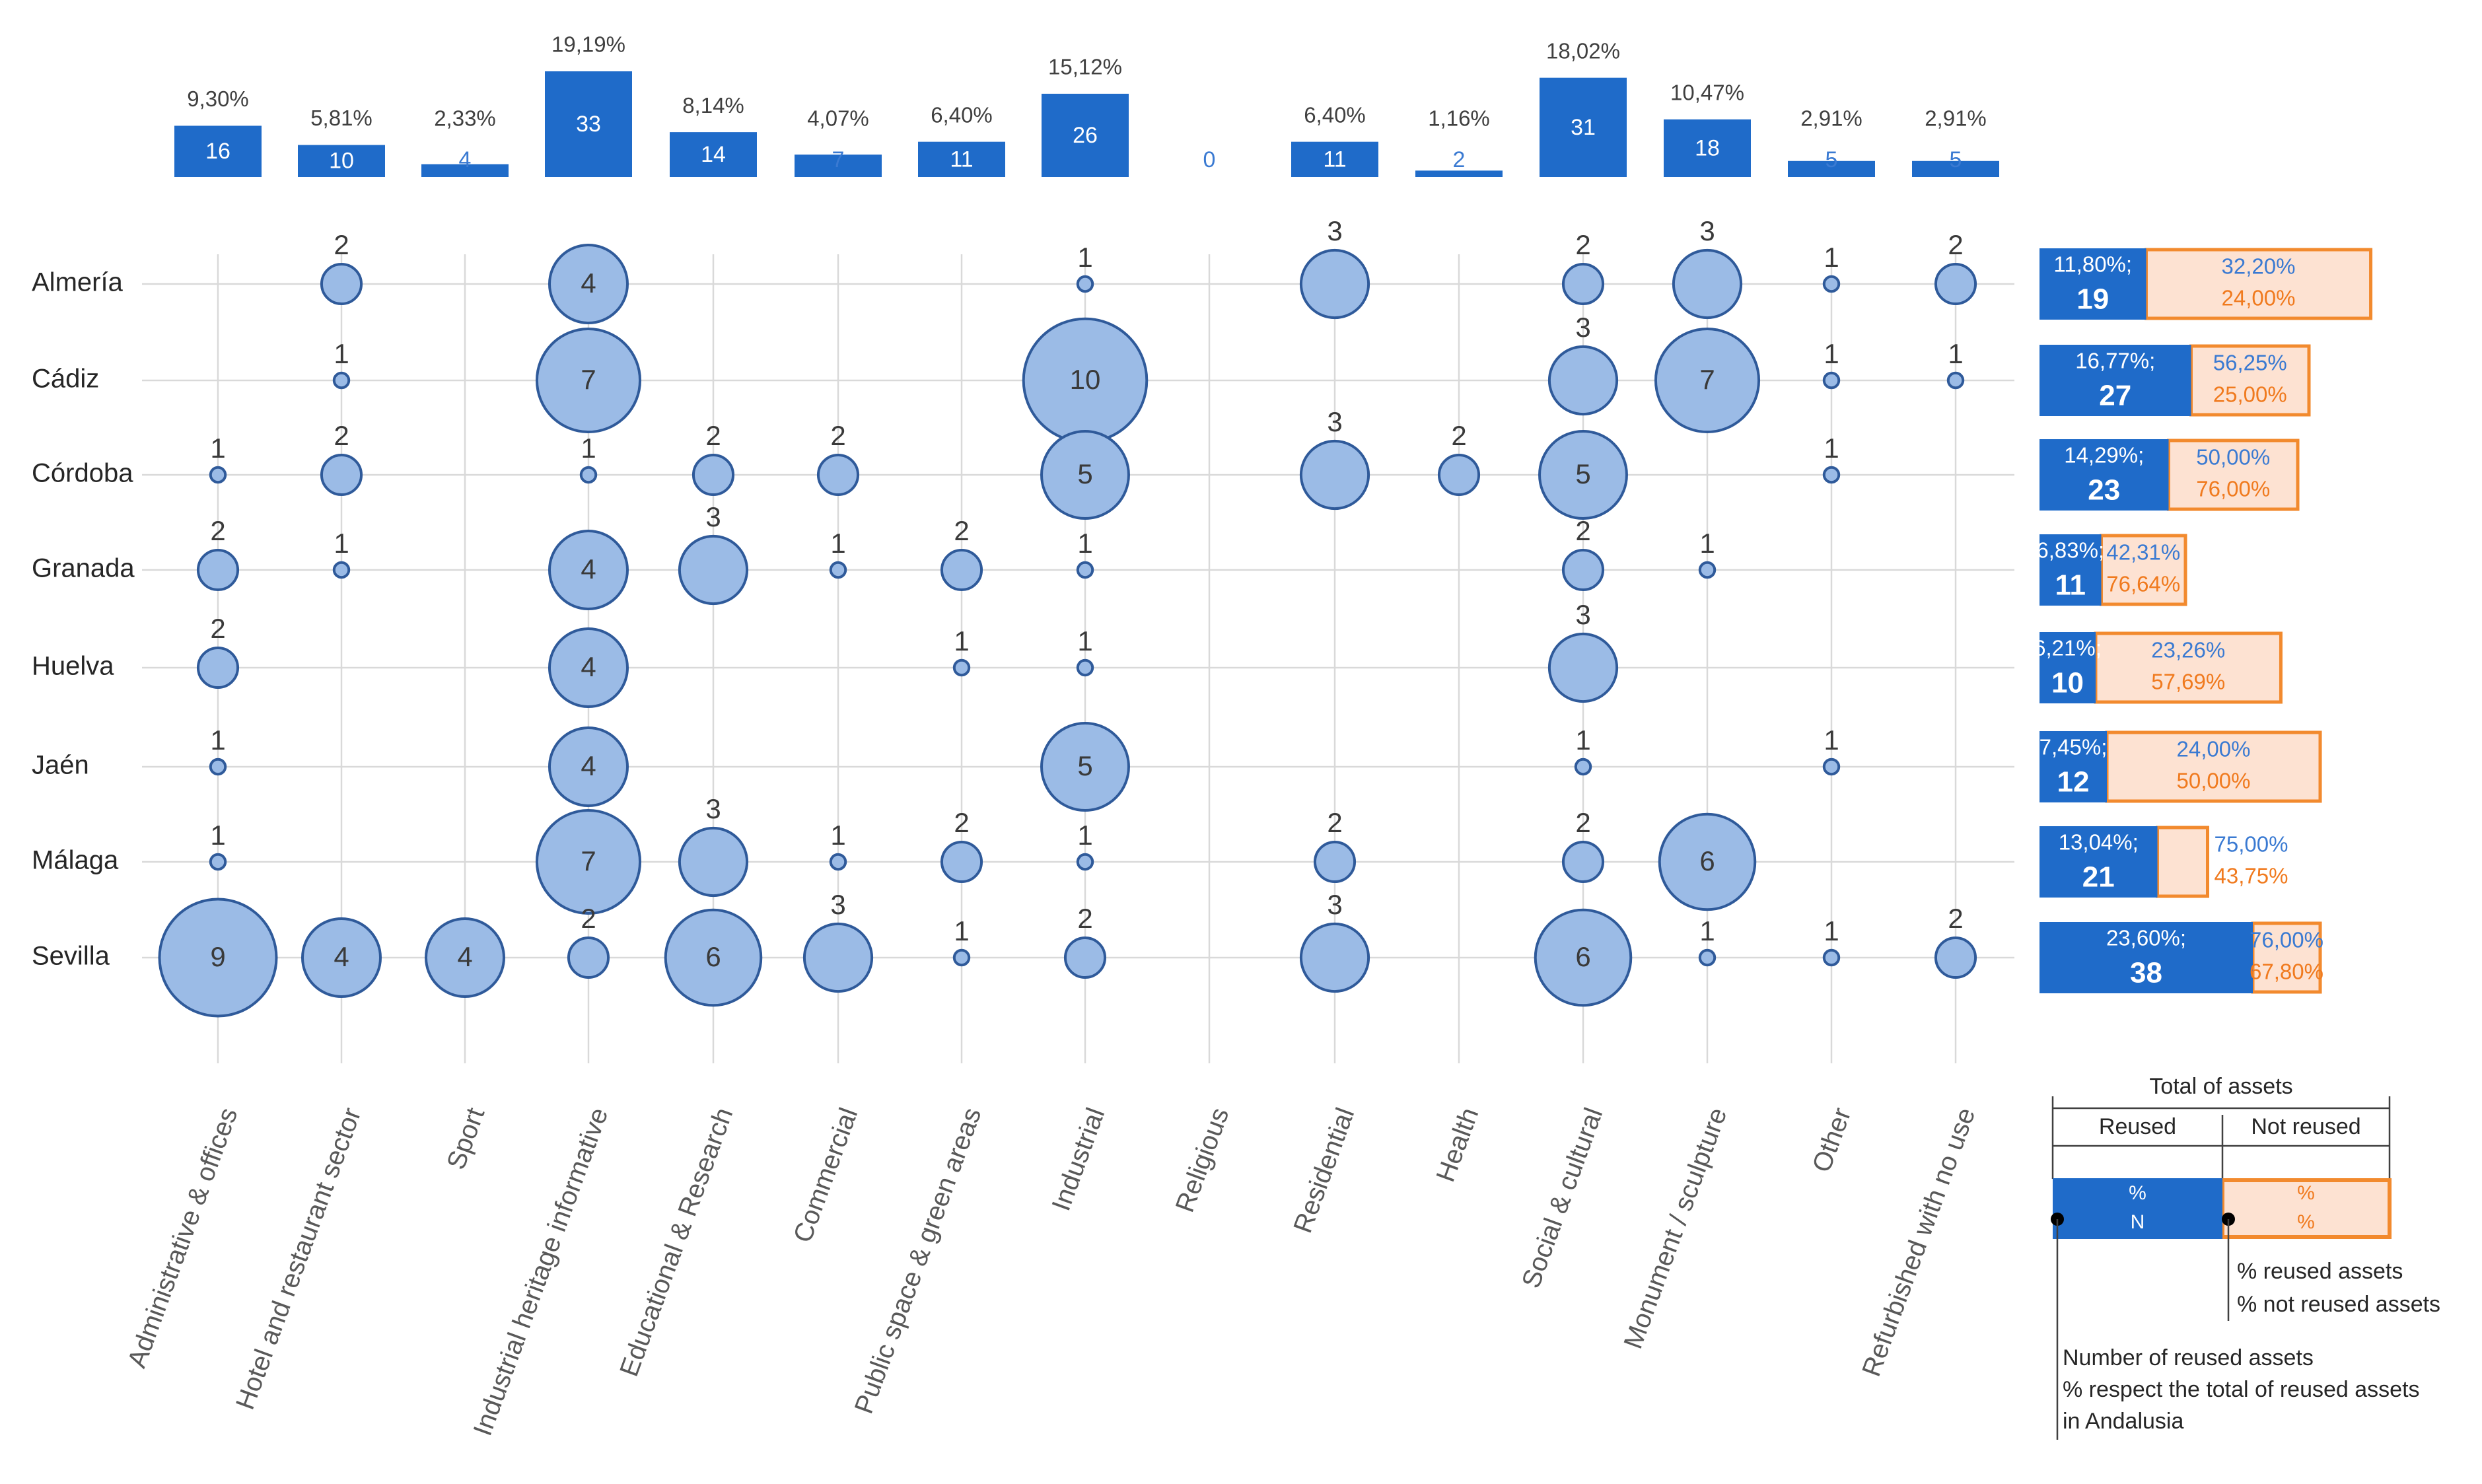  Describe the element at coordinates (2115, 361) in the screenshot. I see `reused-percent-label: 16,77%;` at that location.